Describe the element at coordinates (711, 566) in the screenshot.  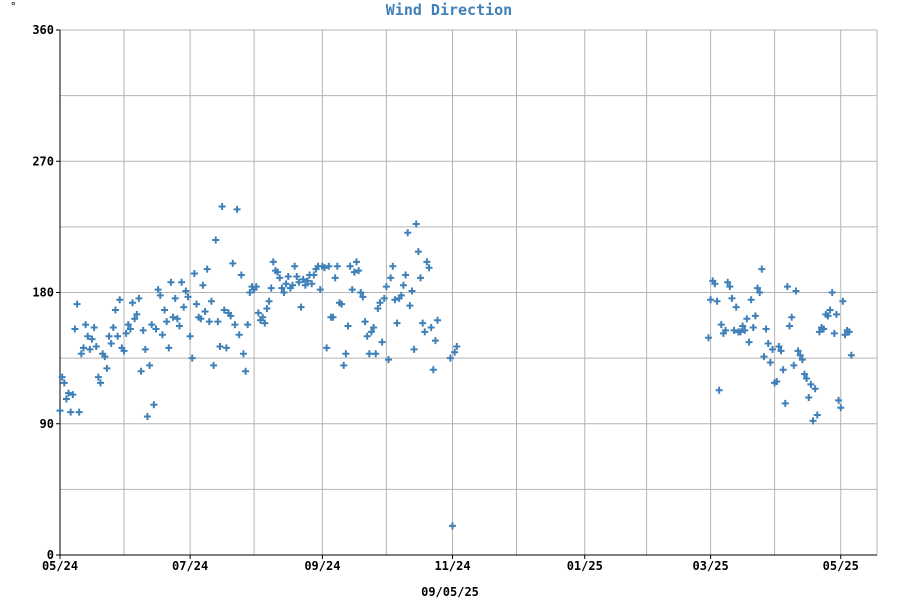
I see `x-tick-label: 03/25` at that location.